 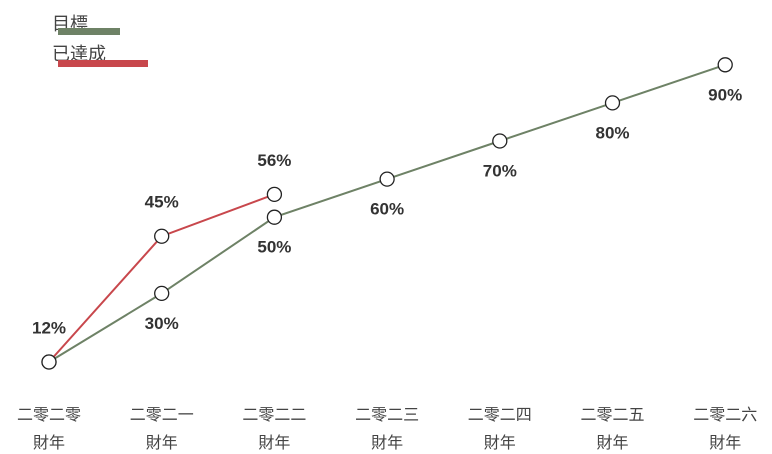 I want to click on data-label: 30%, so click(x=162, y=323).